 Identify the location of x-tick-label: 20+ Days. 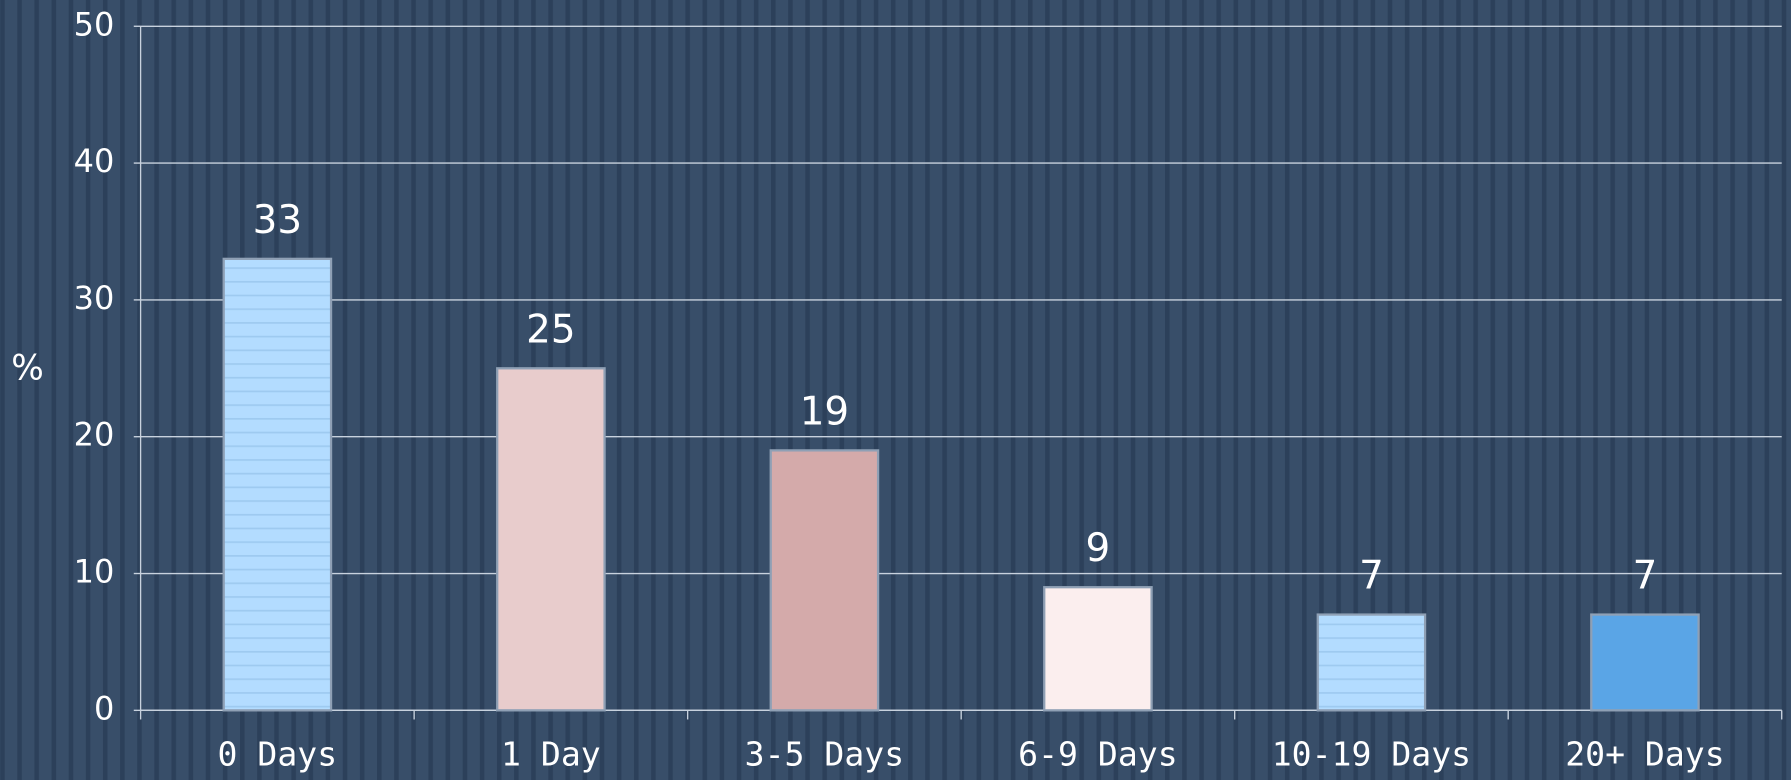
(1644, 754).